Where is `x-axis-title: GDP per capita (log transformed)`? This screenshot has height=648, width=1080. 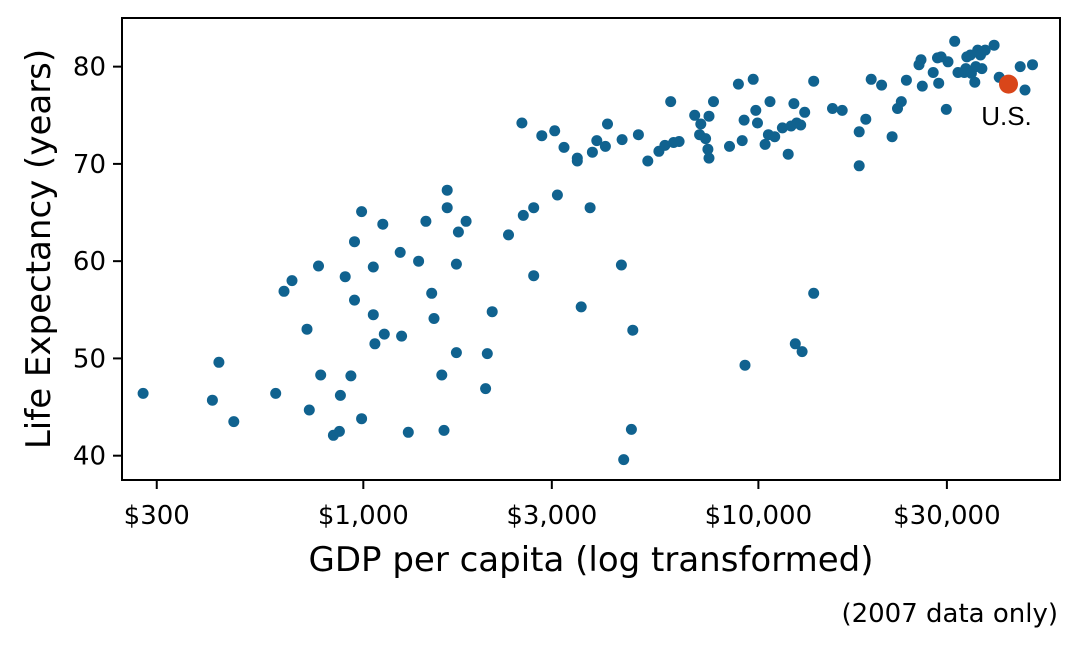
x-axis-title: GDP per capita (log transformed) is located at coordinates (590, 560).